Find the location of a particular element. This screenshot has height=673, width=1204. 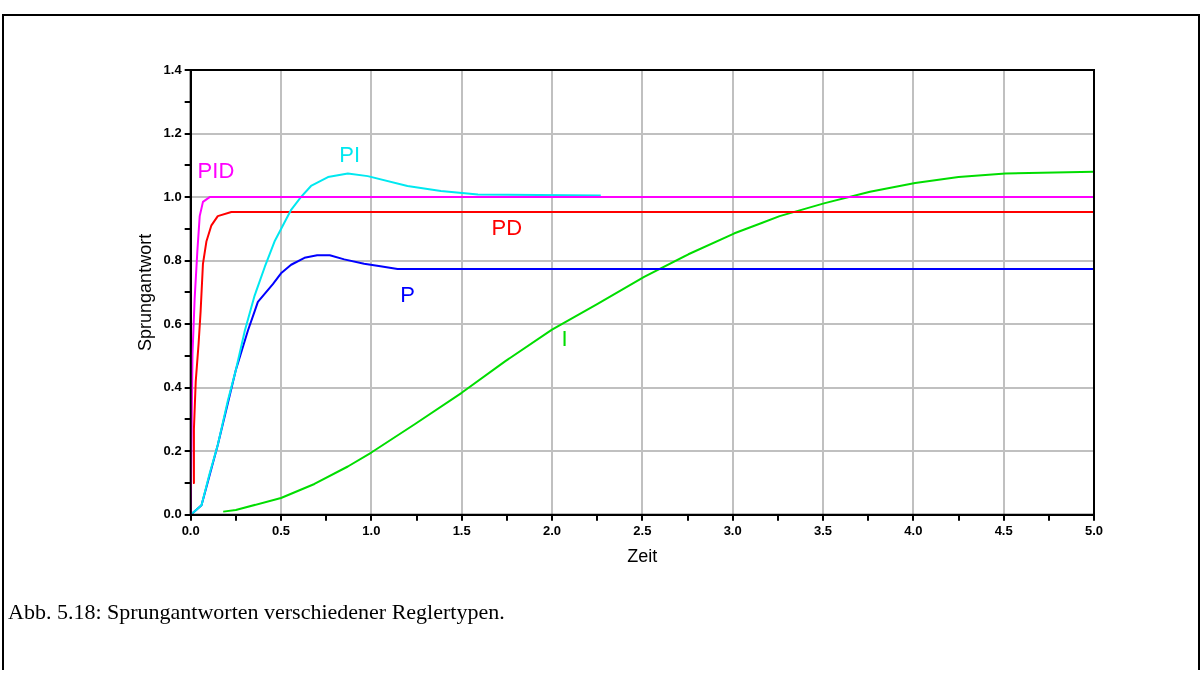

y-tick-label: 0.0 is located at coordinates (172, 514).